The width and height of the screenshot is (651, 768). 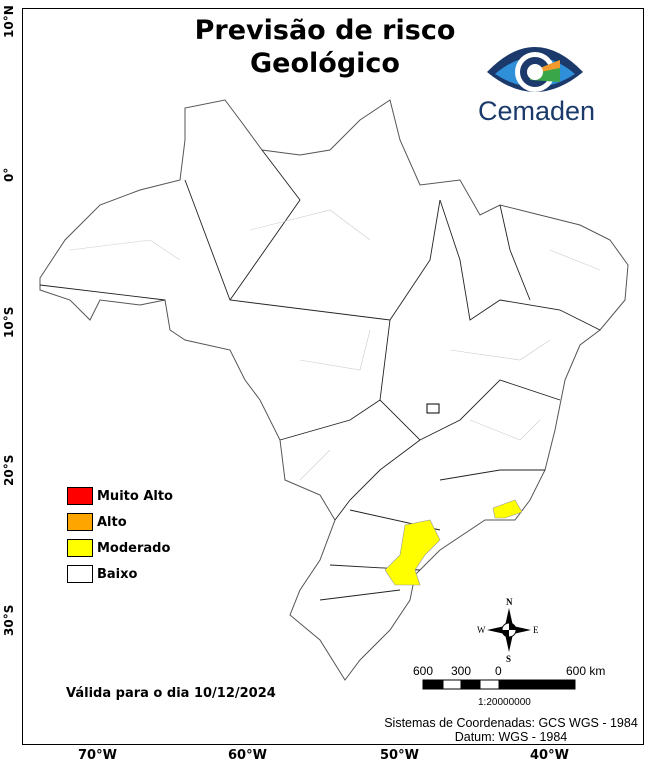 I want to click on lon-label: 70°W, so click(x=97, y=755).